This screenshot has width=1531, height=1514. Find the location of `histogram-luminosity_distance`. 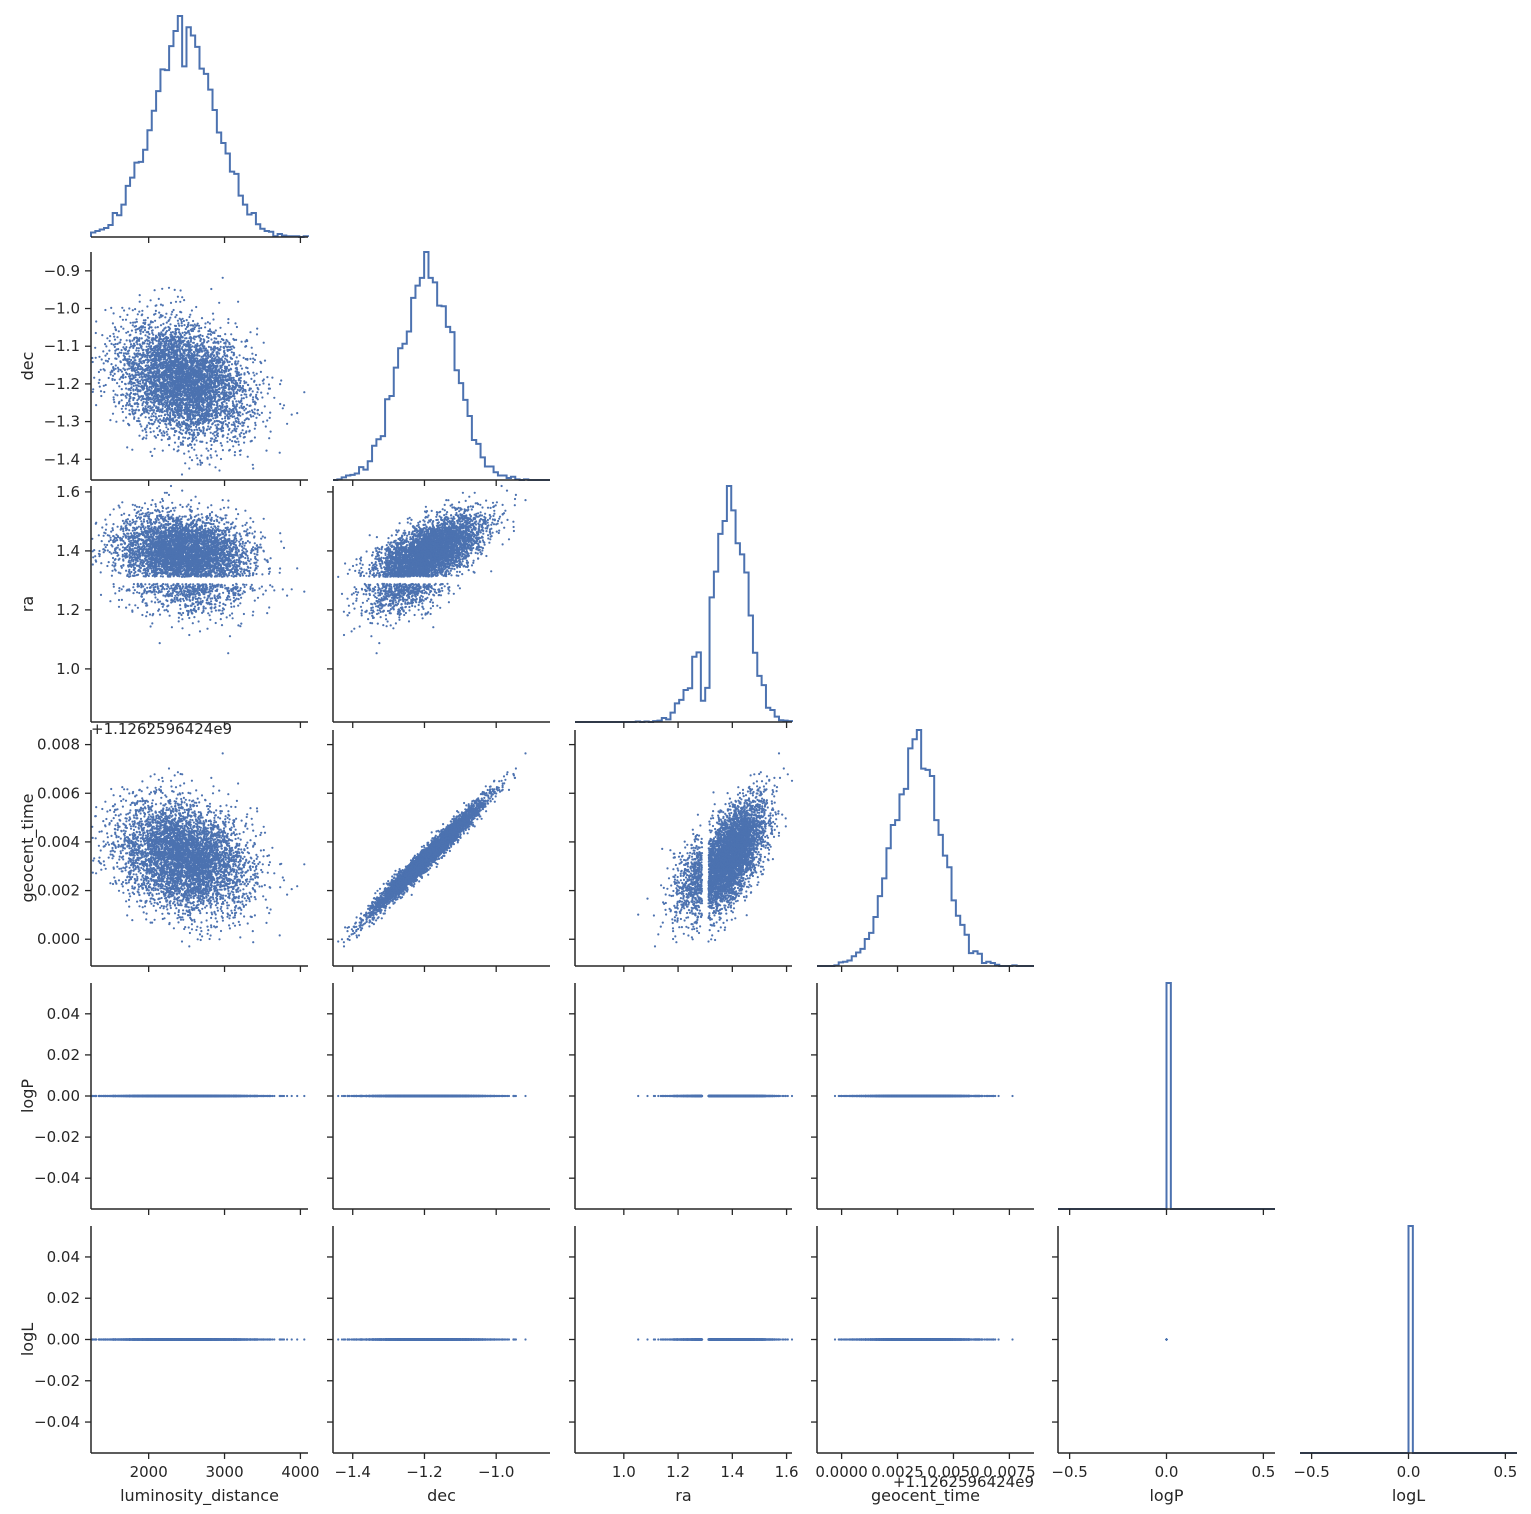

histogram-luminosity_distance is located at coordinates (199, 126).